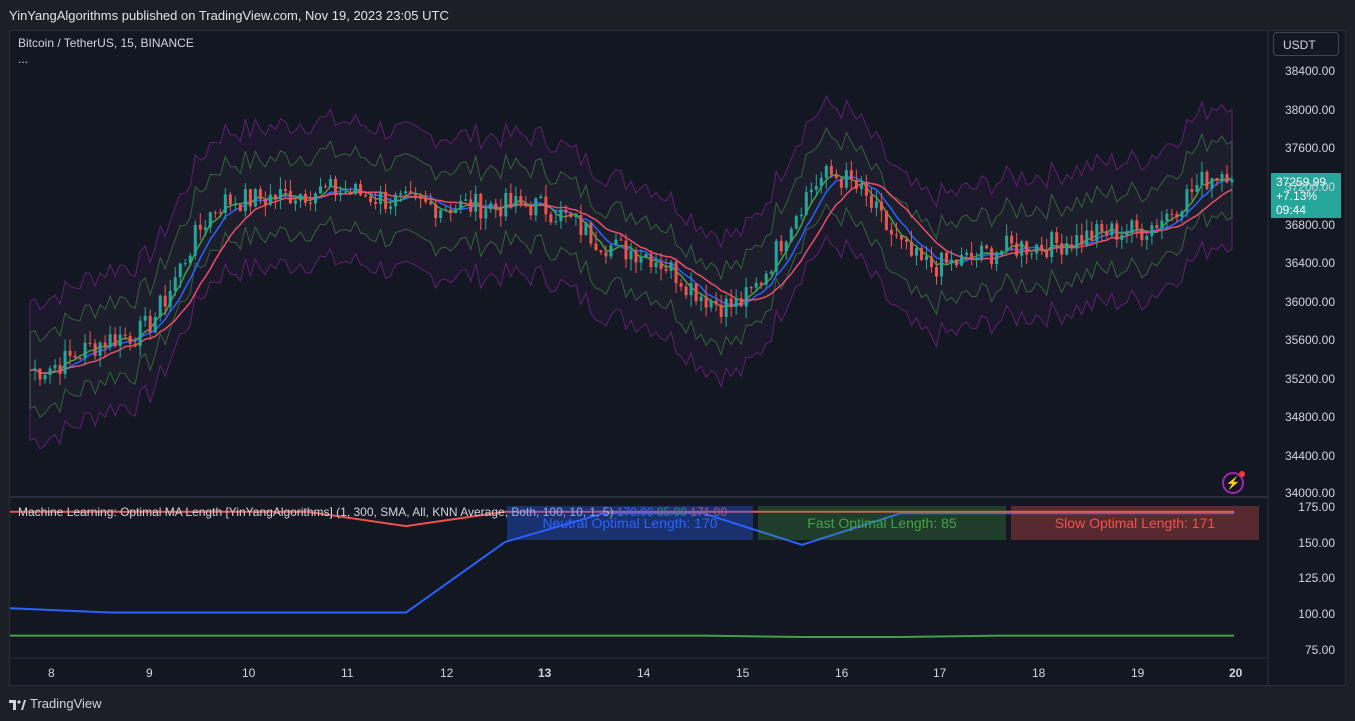  I want to click on time-tick: 15, so click(743, 673).